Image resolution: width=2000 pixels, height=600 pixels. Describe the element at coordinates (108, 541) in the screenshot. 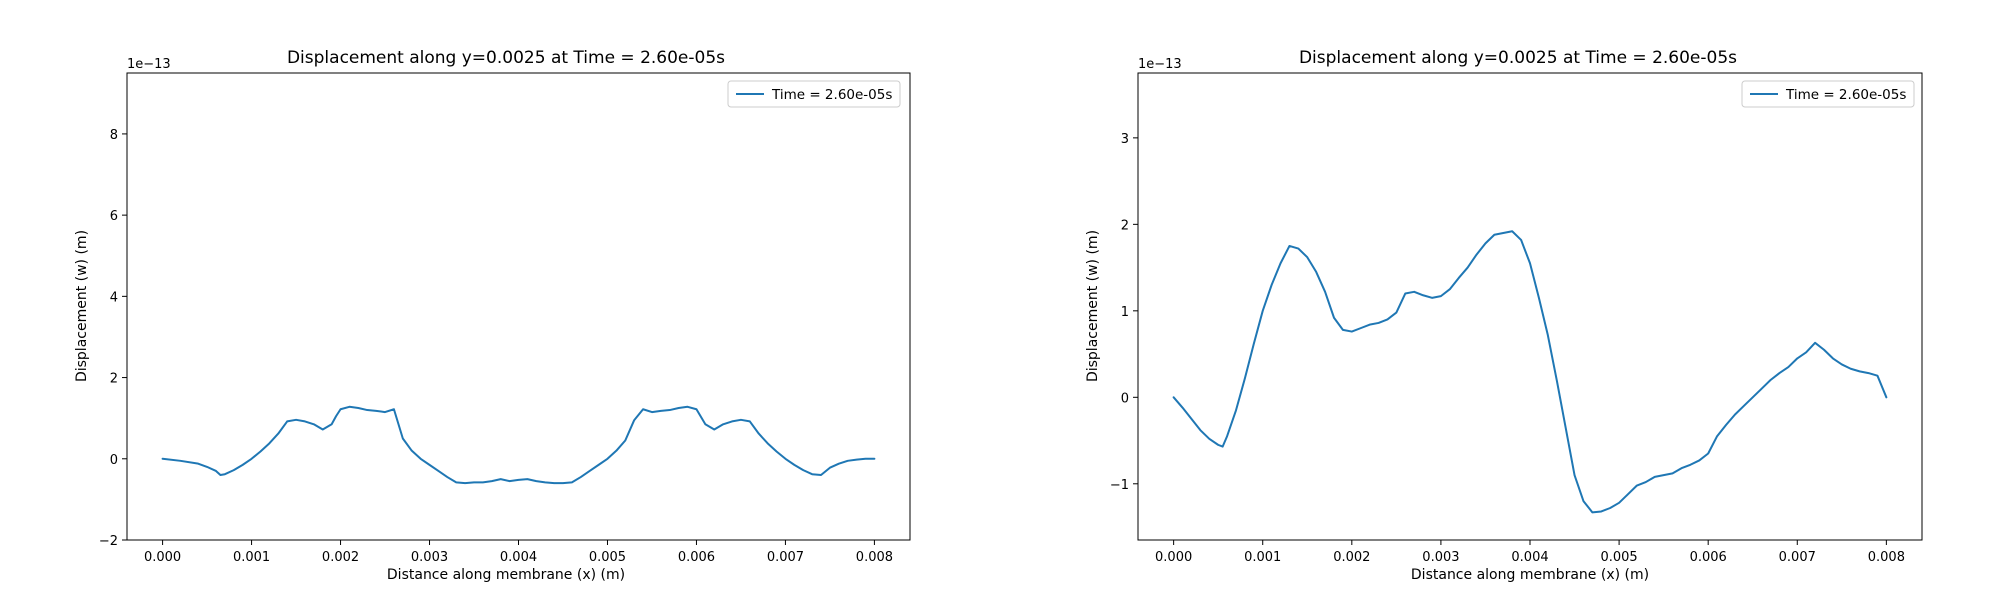

I see `y-tick-label: −2` at that location.